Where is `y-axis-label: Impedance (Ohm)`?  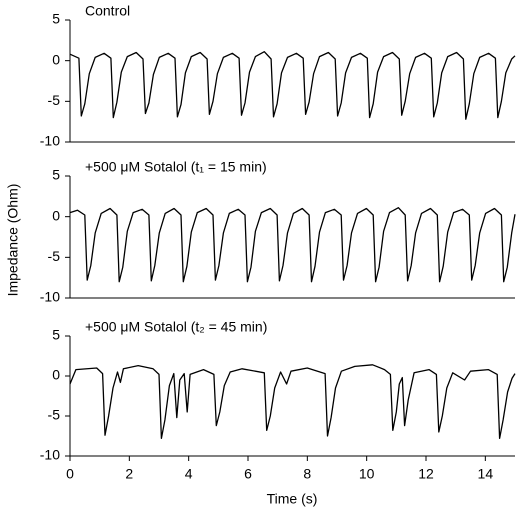 y-axis-label: Impedance (Ohm) is located at coordinates (13, 240).